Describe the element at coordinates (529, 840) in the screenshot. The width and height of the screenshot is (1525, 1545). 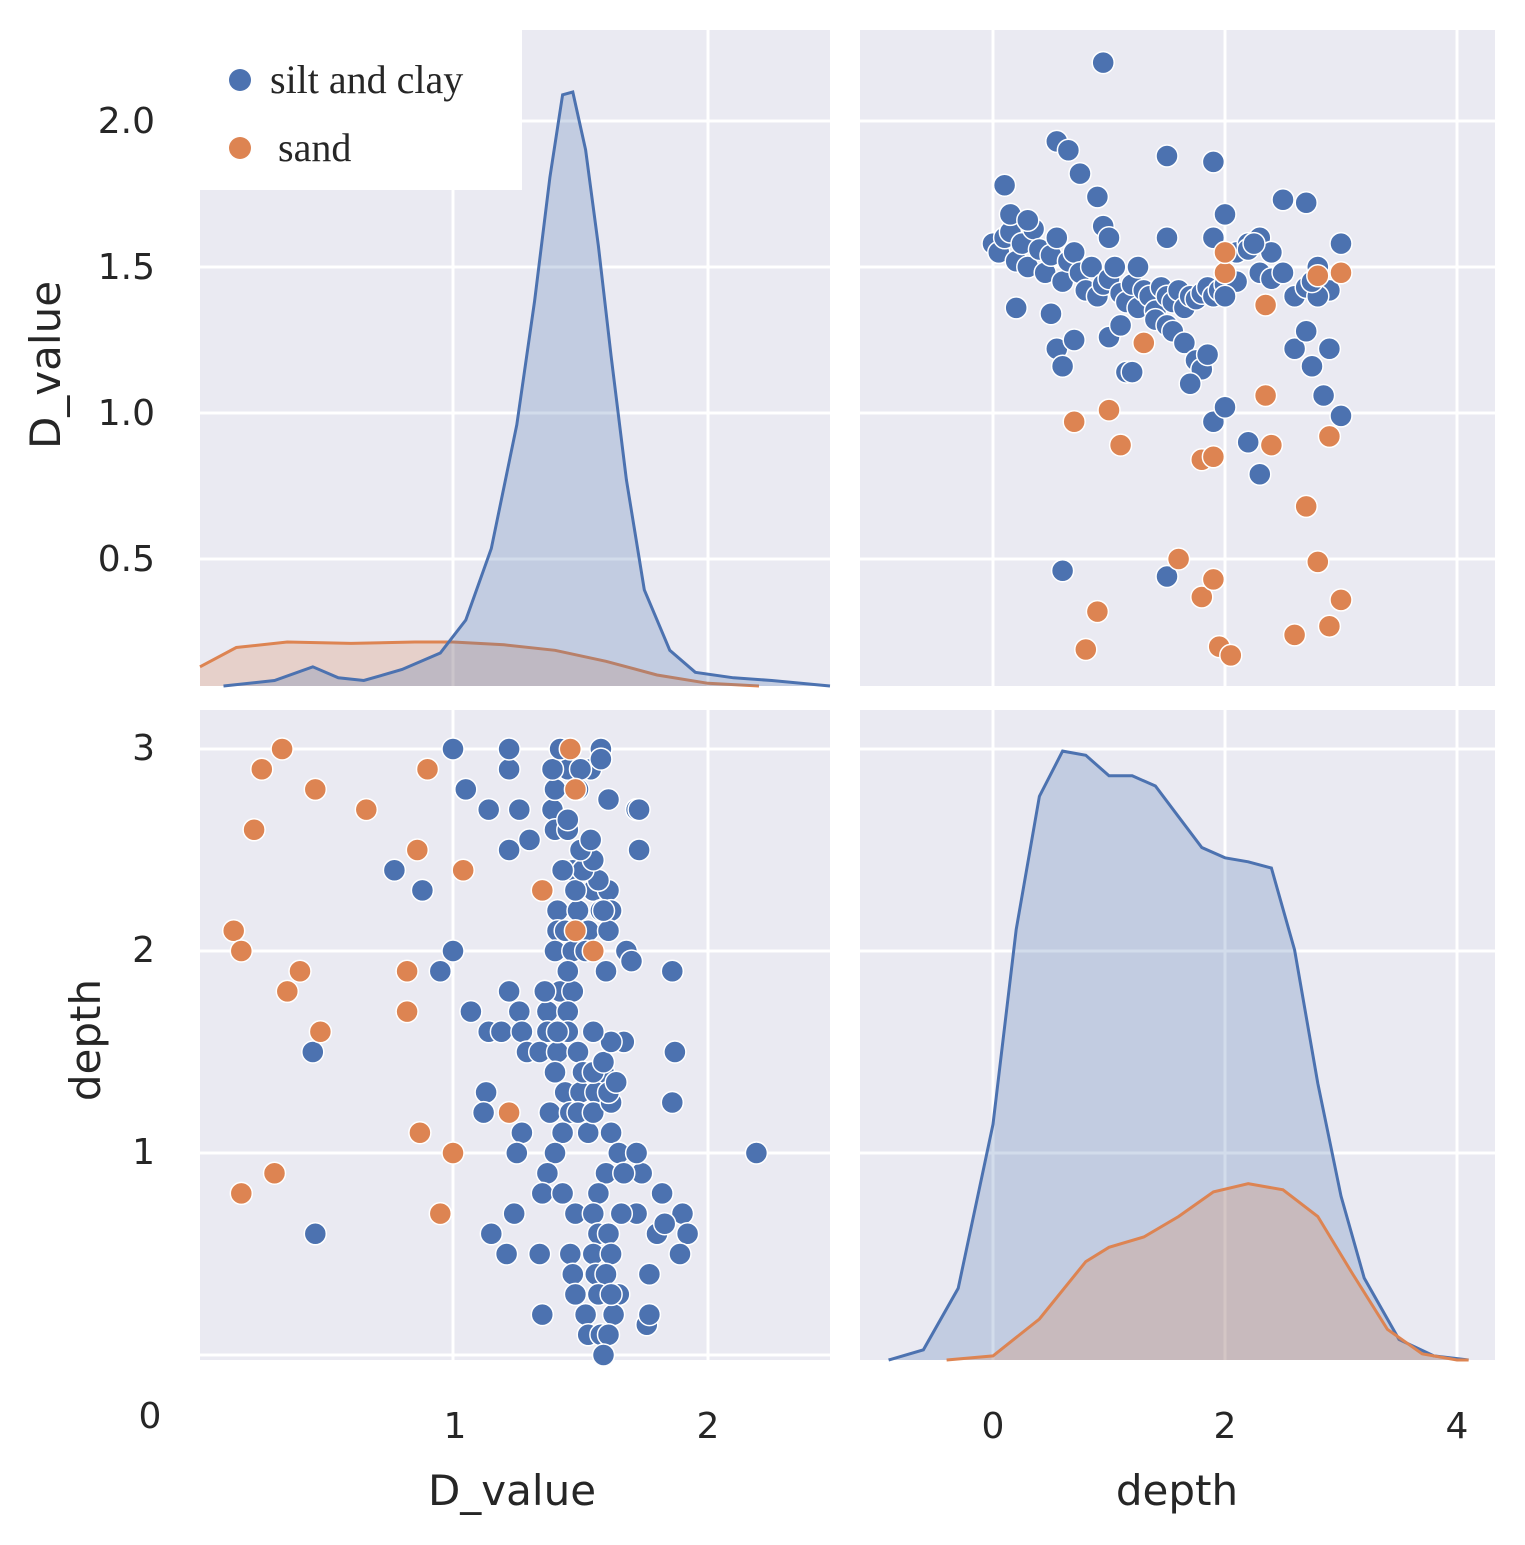
I see `point-bl-silt-x36` at that location.